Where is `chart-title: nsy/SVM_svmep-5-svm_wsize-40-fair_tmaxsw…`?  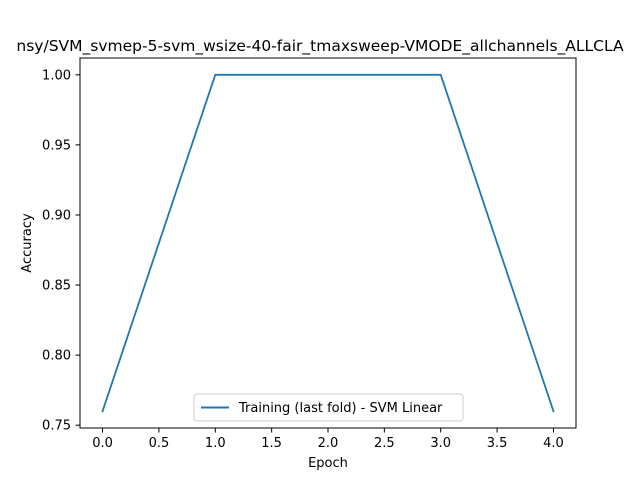
chart-title: nsy/SVM_svmep-5-svm_wsize-40-fair_tmaxsw… is located at coordinates (320, 46).